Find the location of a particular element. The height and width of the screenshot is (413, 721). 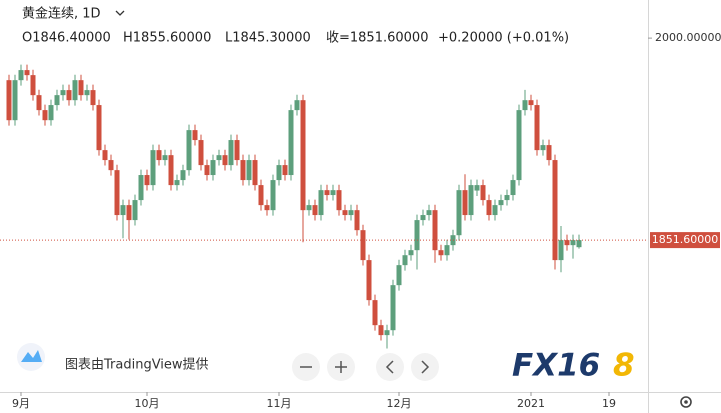

scroll-left-button is located at coordinates (390, 367).